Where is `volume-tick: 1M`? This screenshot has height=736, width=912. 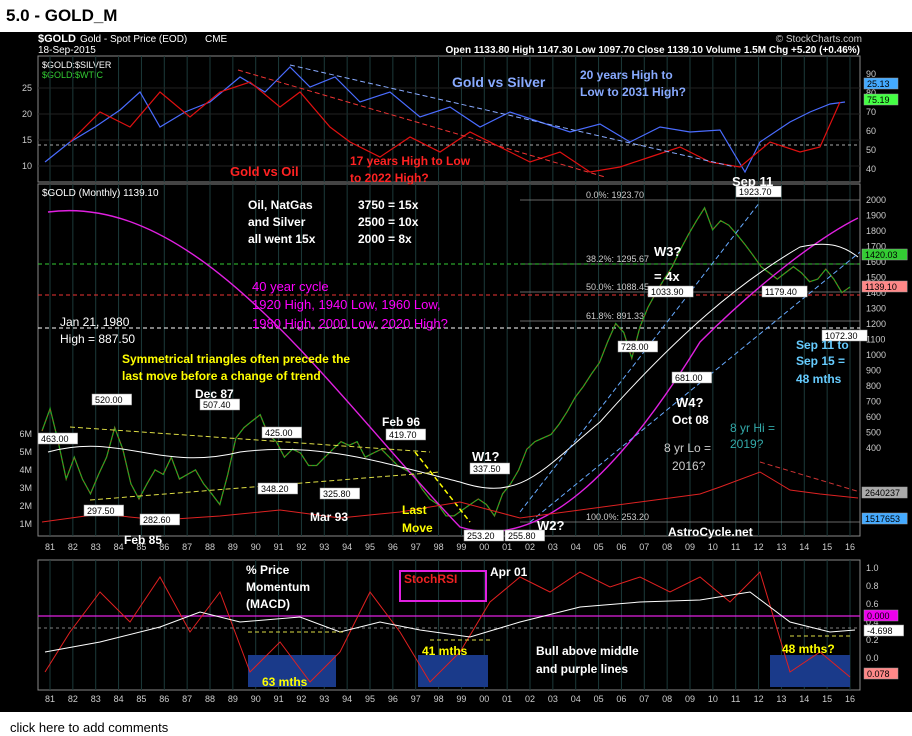
volume-tick: 1M is located at coordinates (25, 524).